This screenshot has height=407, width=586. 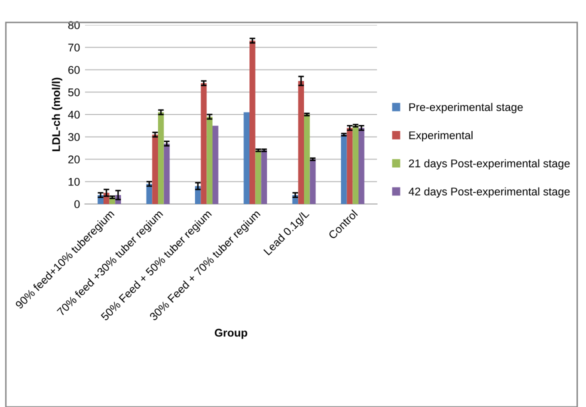 I want to click on legend-label: Pre-experimental stage, so click(x=466, y=108).